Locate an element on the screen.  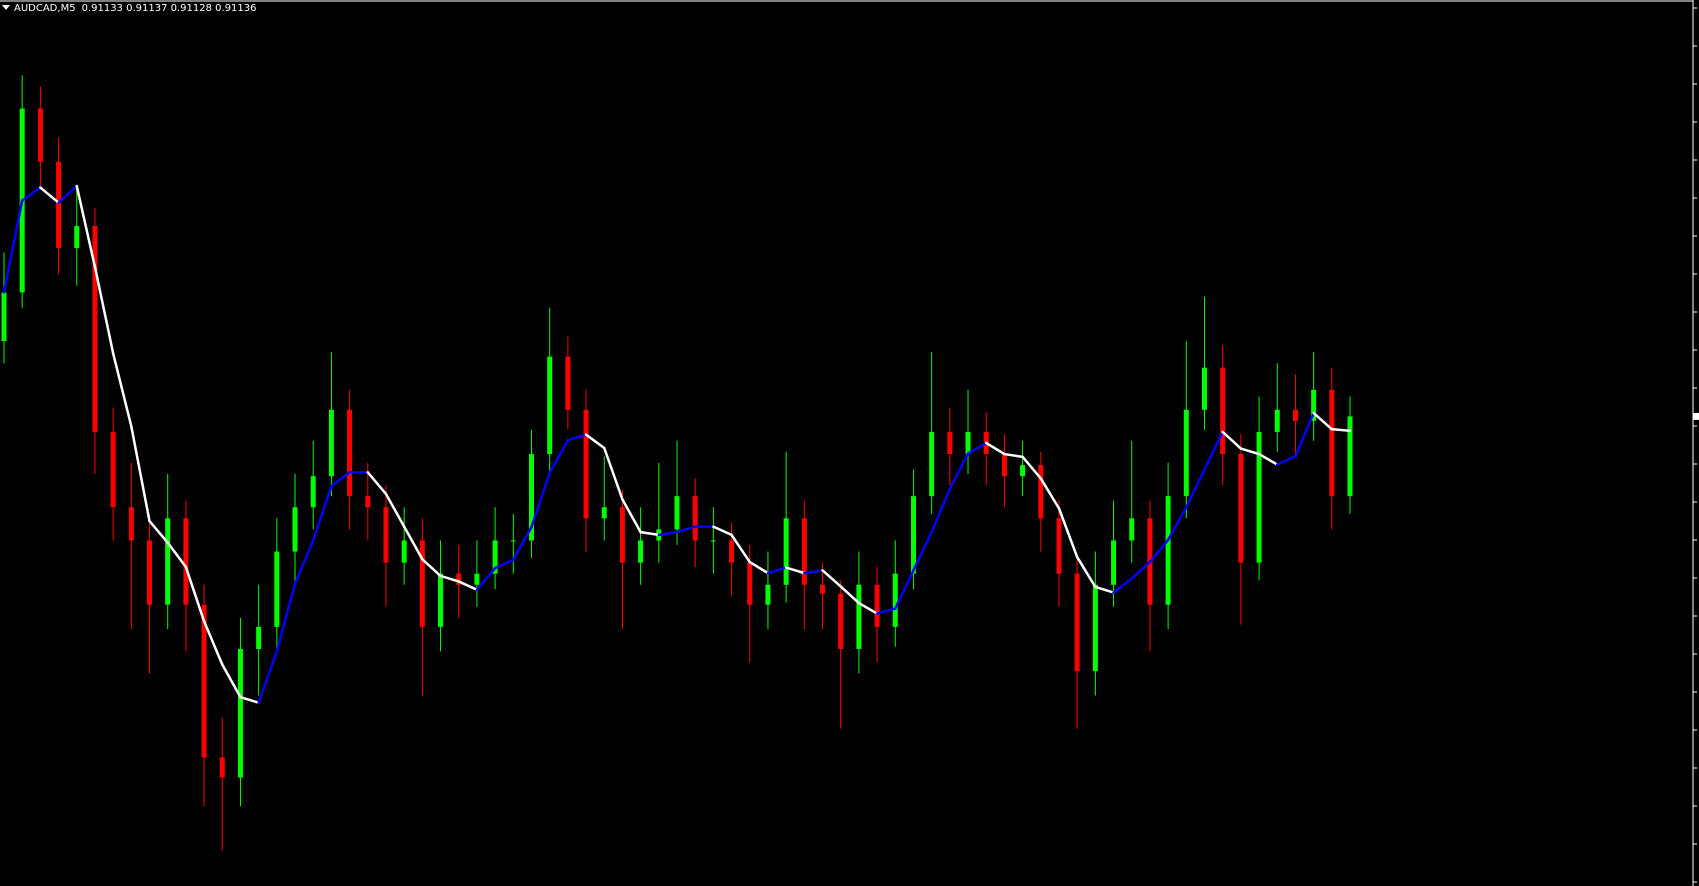
symbol-label: AUDCAD,M5 is located at coordinates (45, 8).